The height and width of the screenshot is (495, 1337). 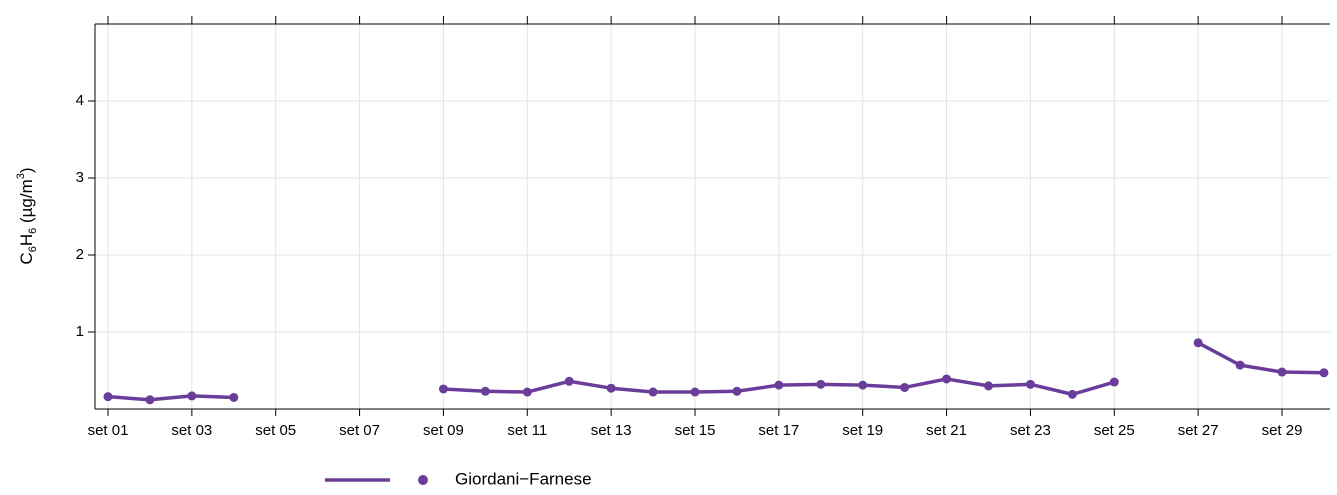 What do you see at coordinates (443, 430) in the screenshot?
I see `x-tick-label: set 09` at bounding box center [443, 430].